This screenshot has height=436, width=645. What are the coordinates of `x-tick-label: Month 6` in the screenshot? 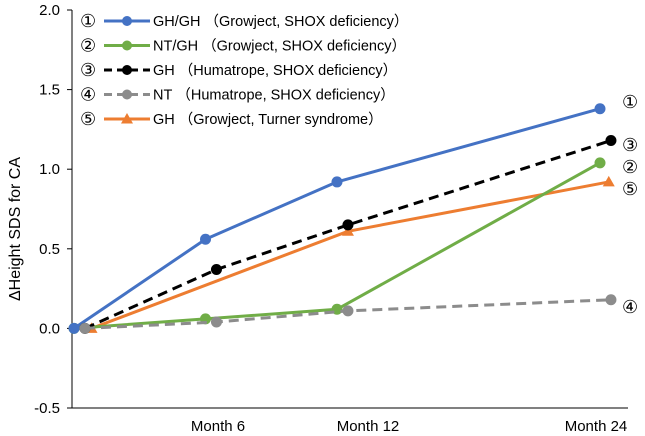 It's located at (218, 426).